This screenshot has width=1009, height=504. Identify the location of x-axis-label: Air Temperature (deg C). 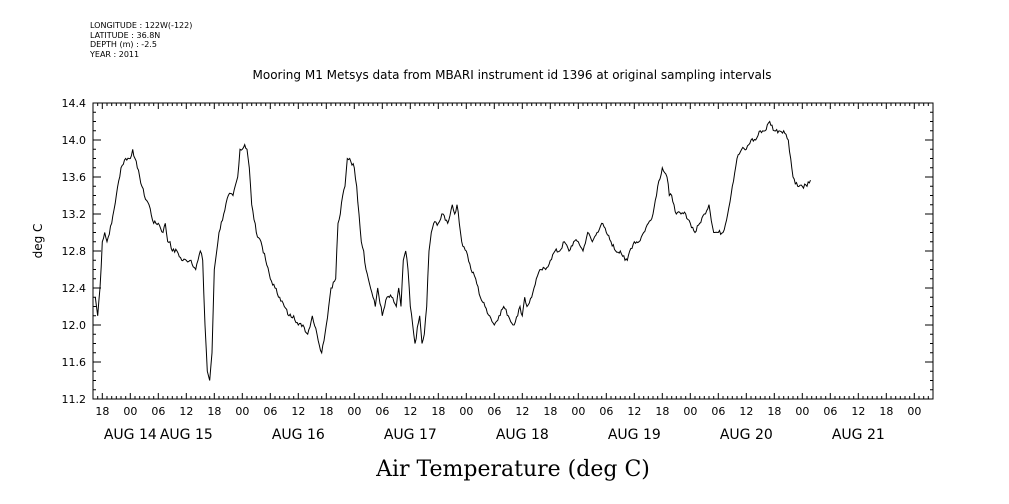
(512, 469).